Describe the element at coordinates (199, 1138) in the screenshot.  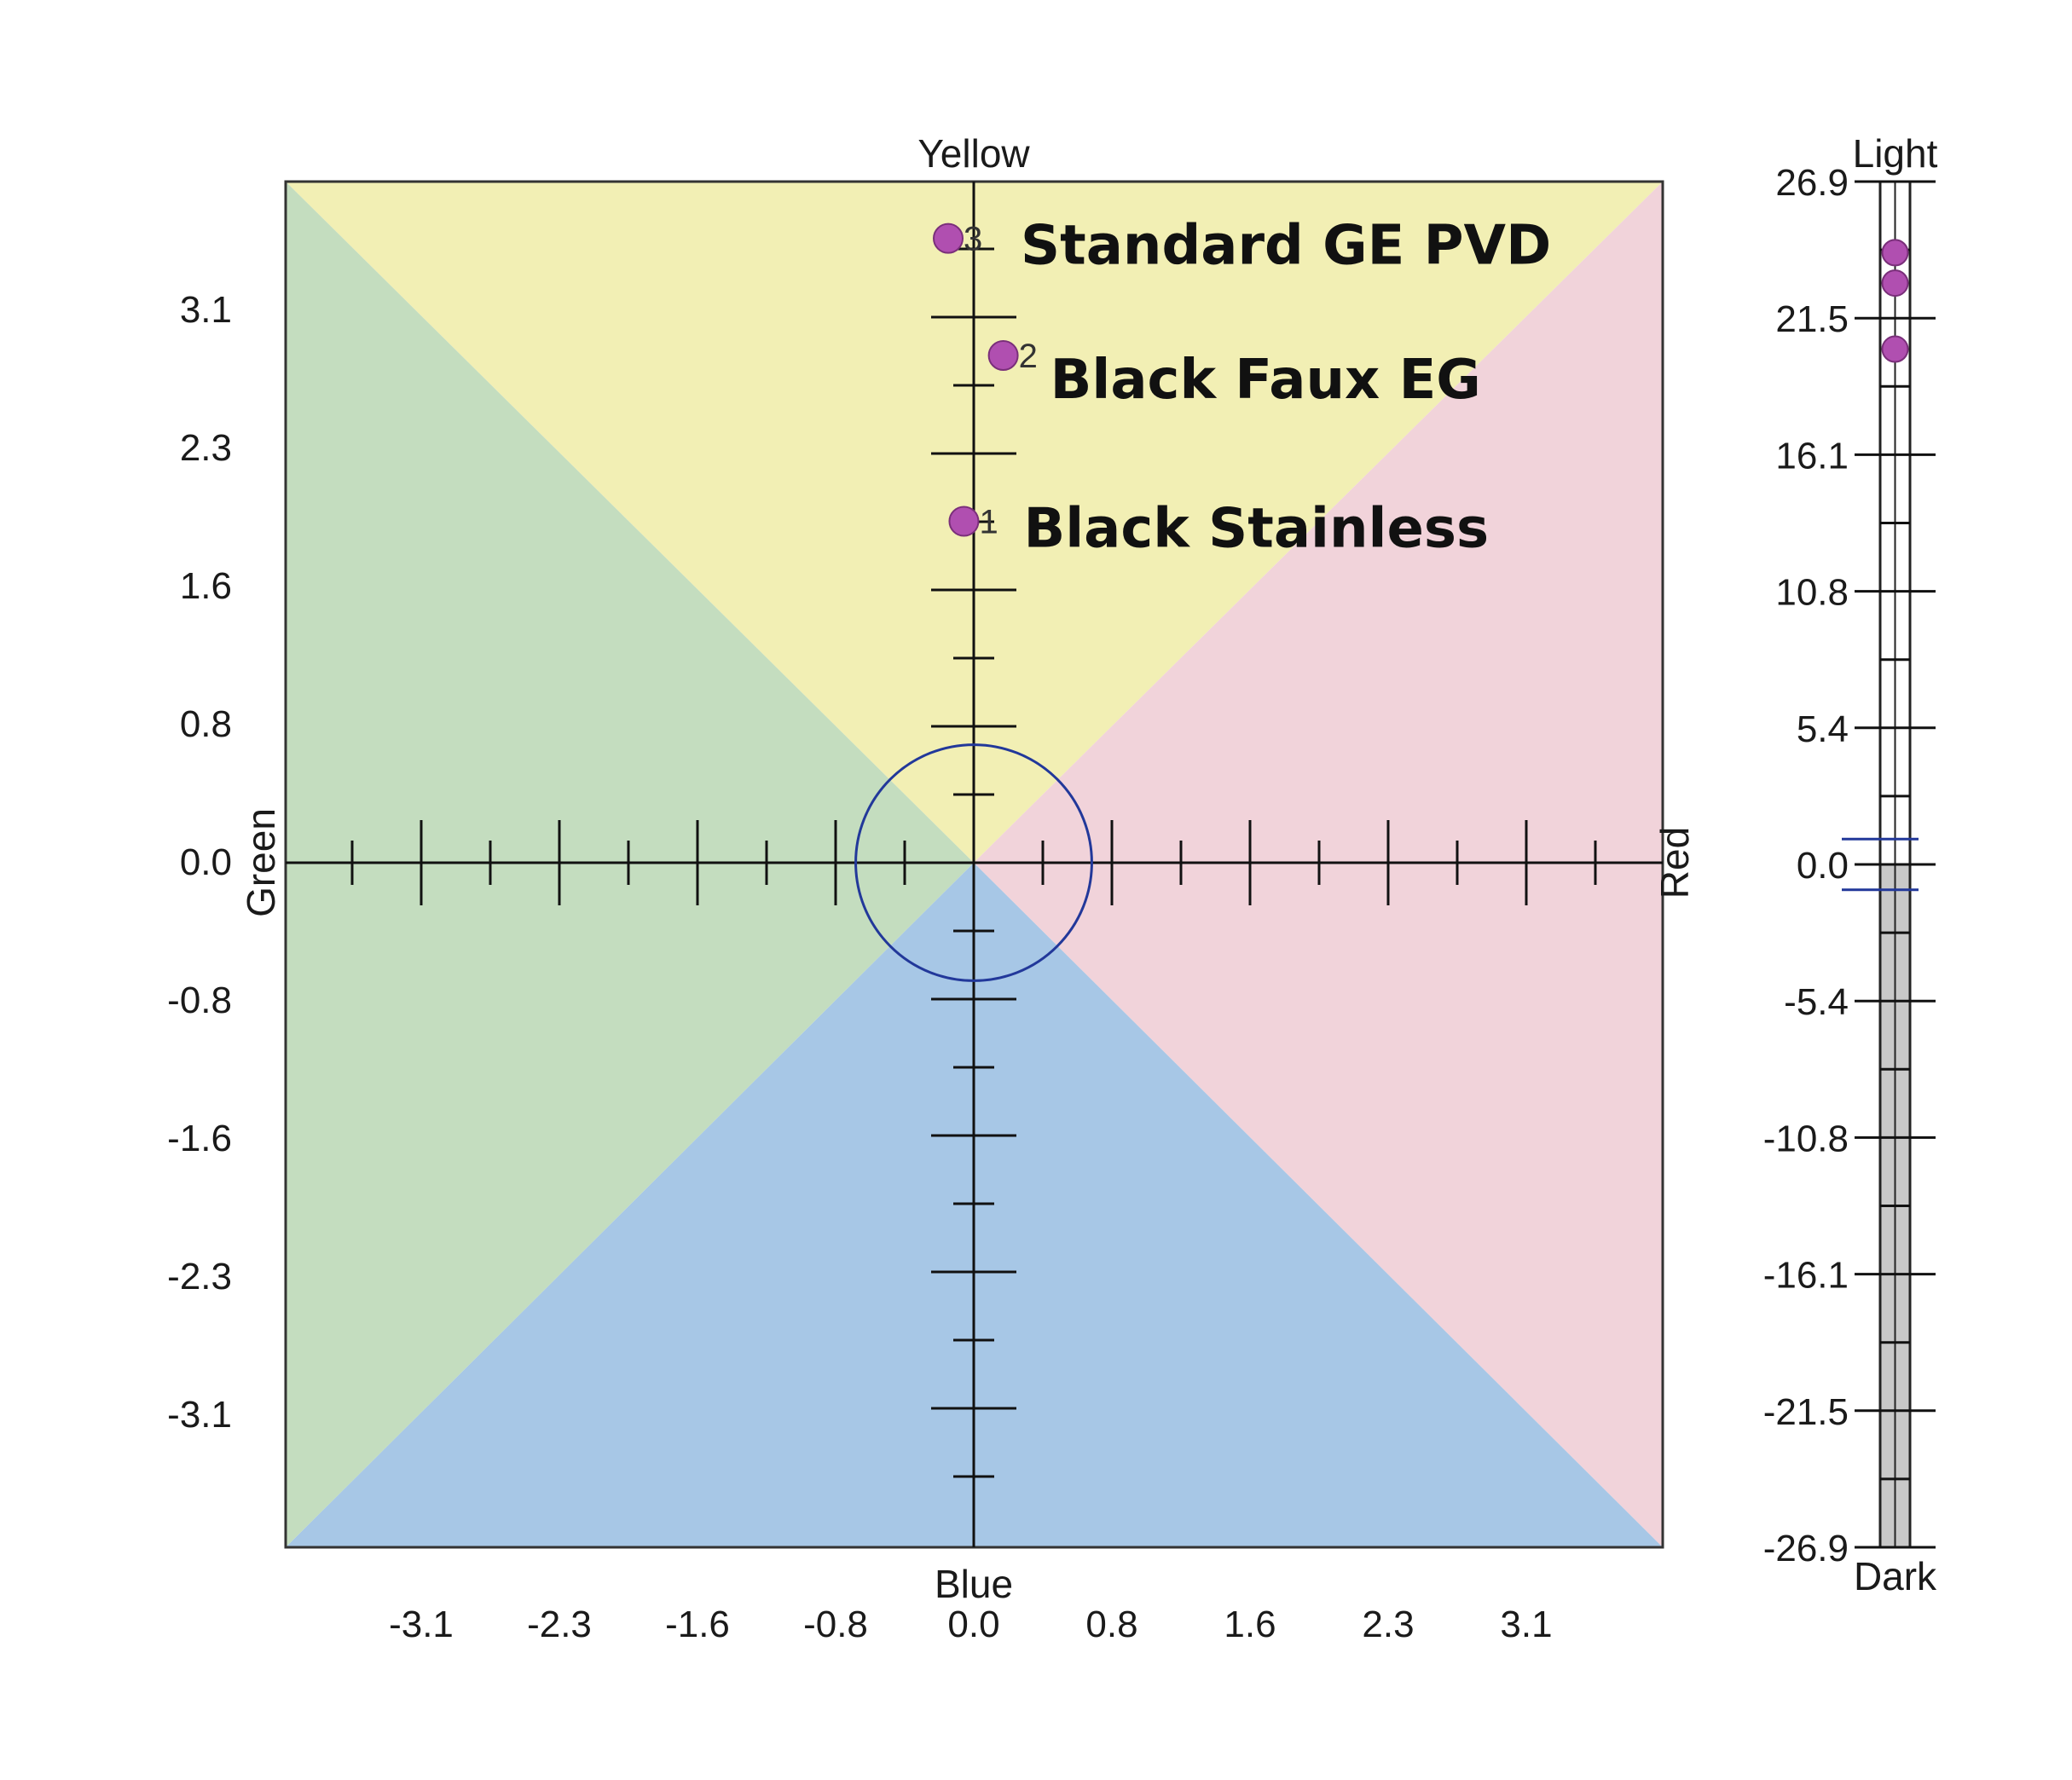
I see `y-tick-label: -1.6` at that location.